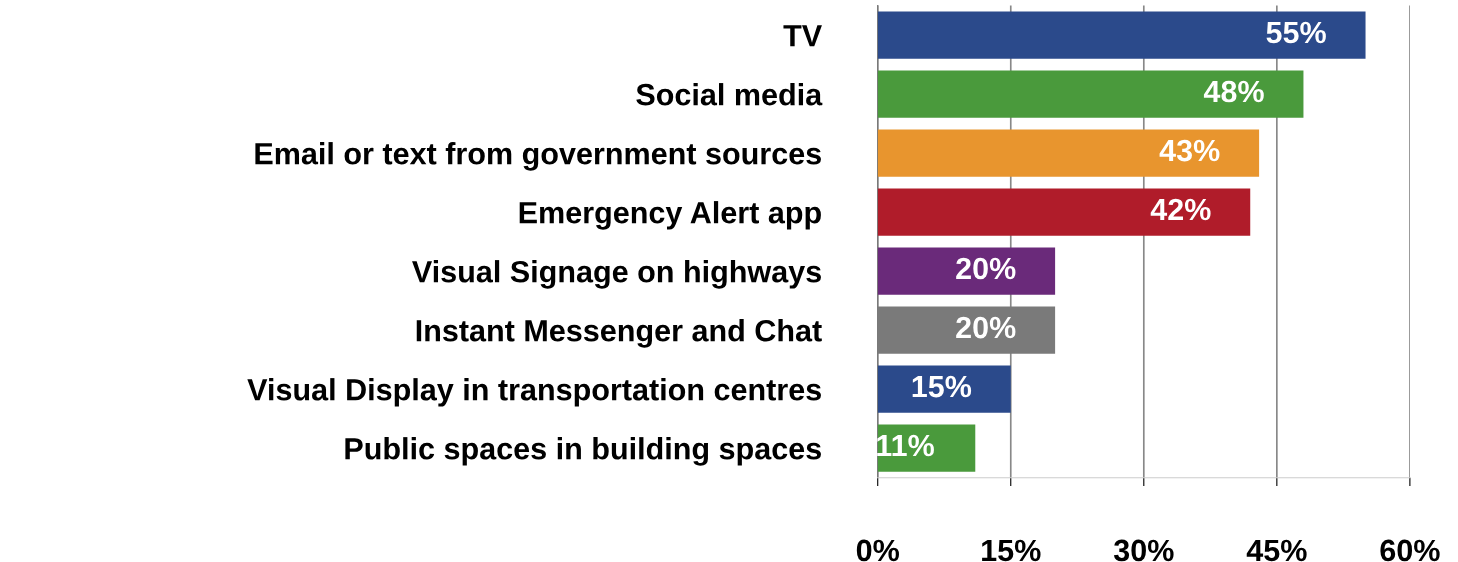 Image resolution: width=1458 pixels, height=562 pixels. I want to click on data-label: 42%, so click(1180, 209).